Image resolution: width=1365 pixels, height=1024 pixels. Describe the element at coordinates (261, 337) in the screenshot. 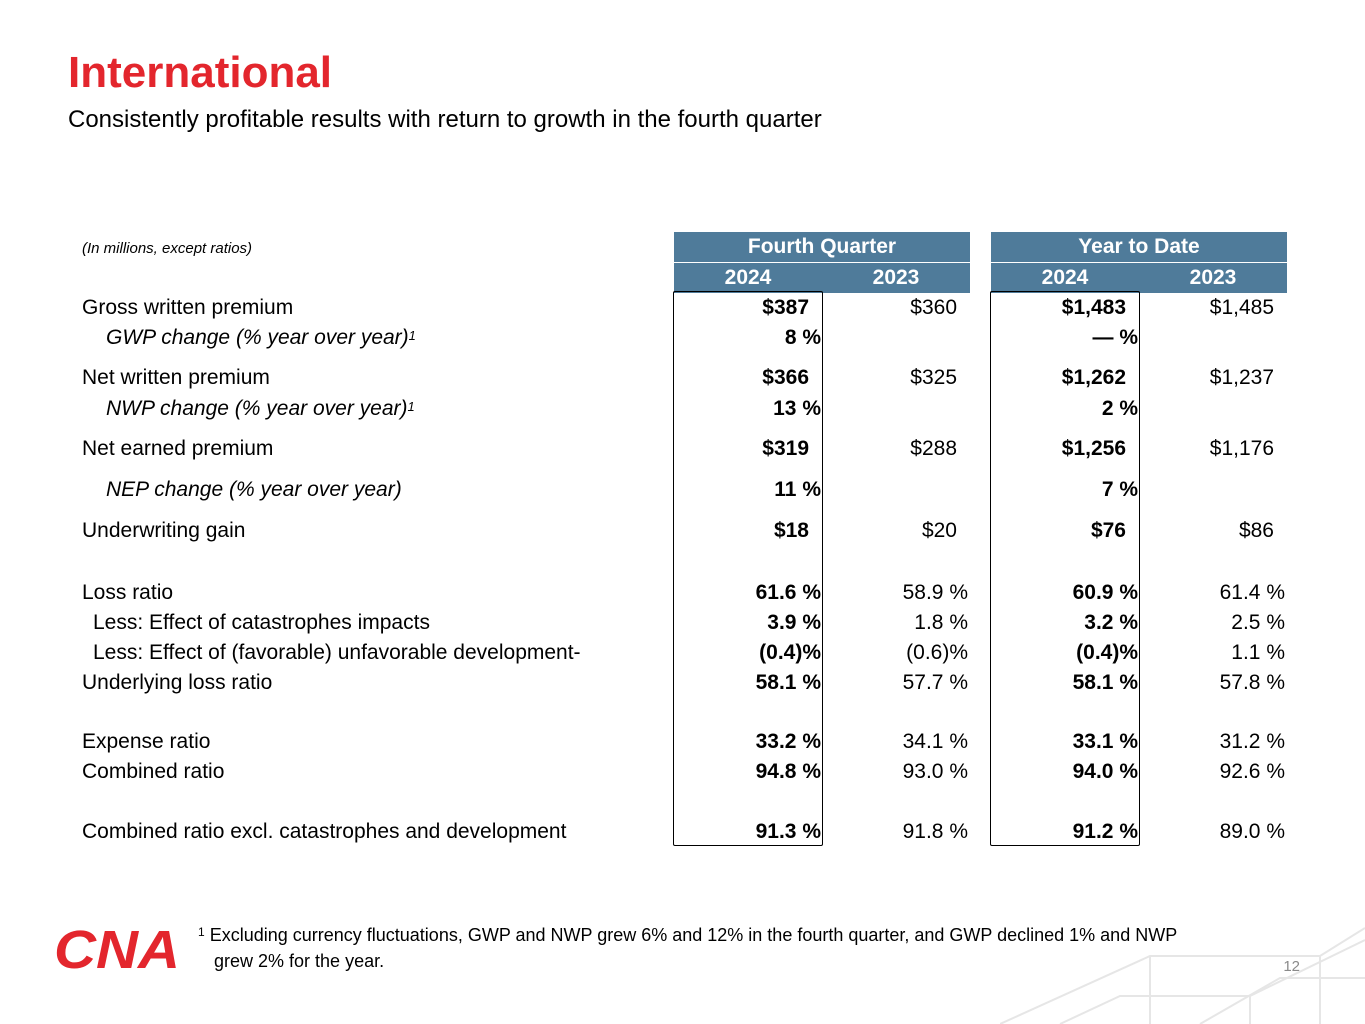

I see `row-label: GWP change (% year over year)1` at that location.